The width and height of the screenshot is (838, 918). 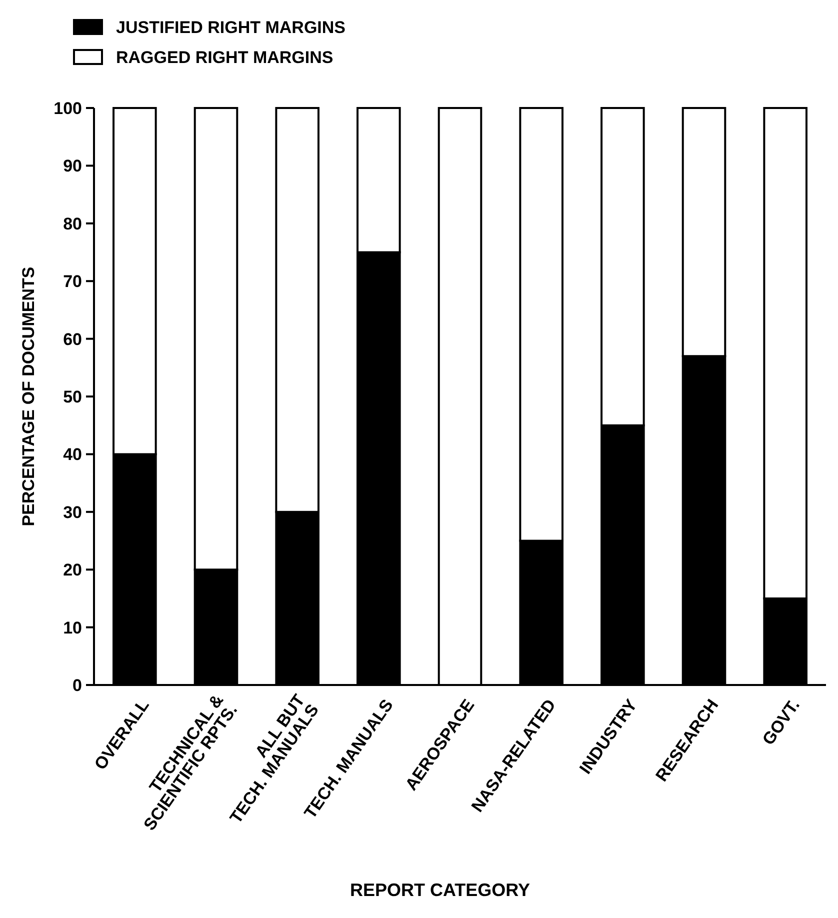 I want to click on y-tick-label: 30, so click(x=72, y=512).